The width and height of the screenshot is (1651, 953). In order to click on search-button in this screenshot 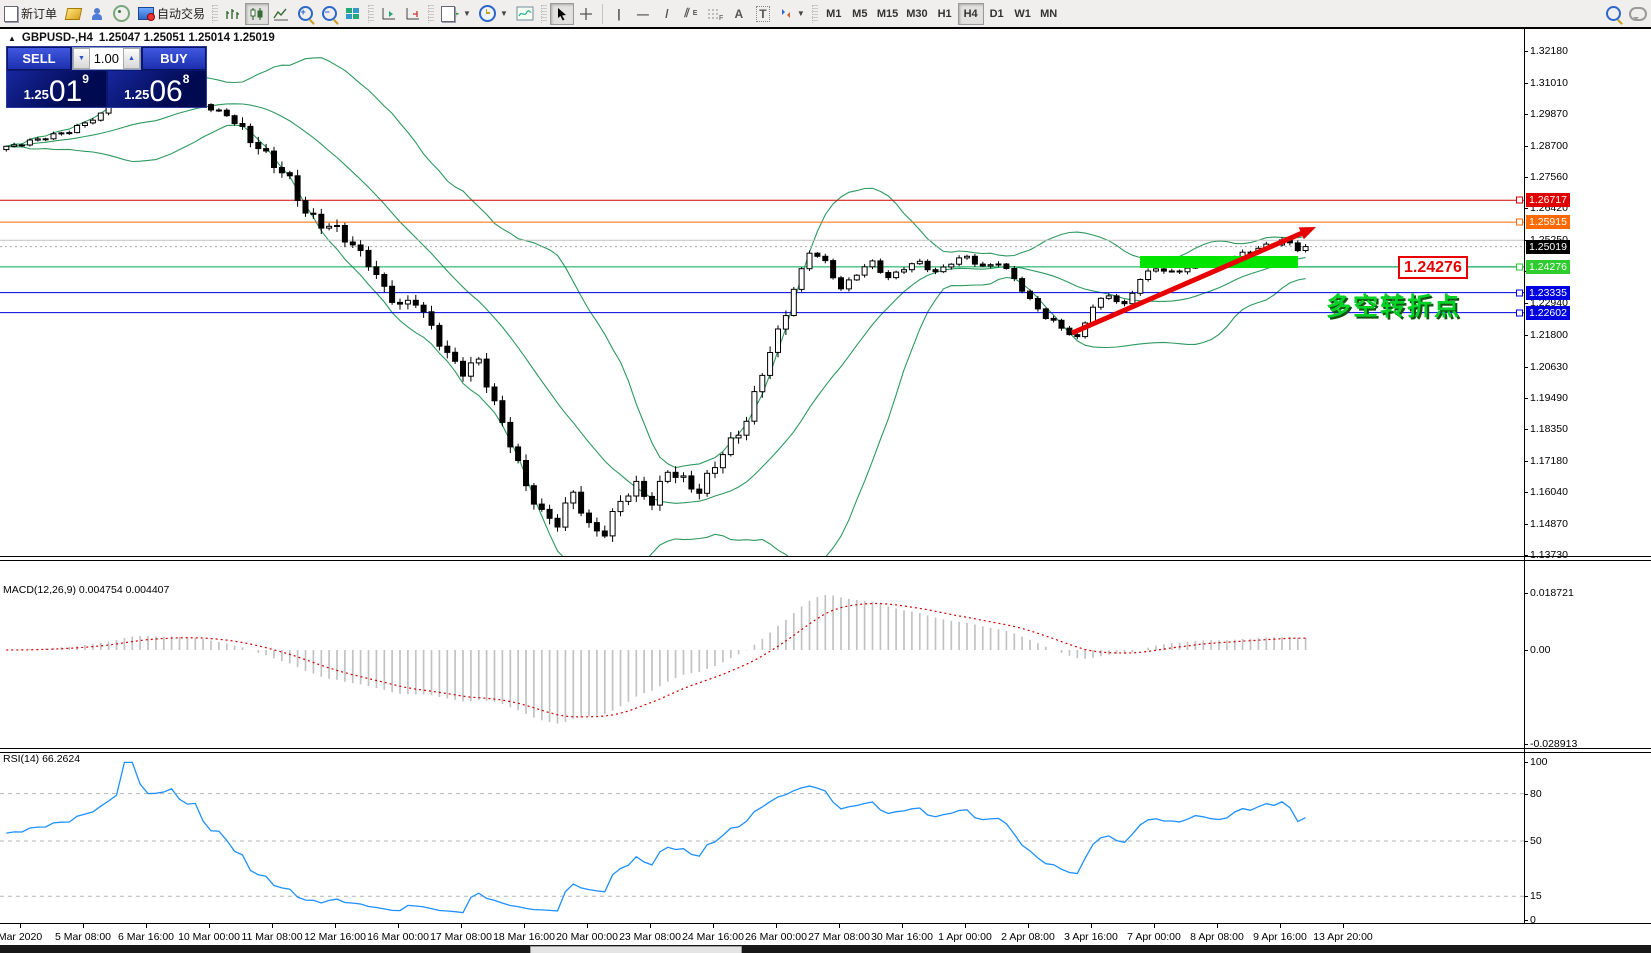, I will do `click(1613, 14)`.